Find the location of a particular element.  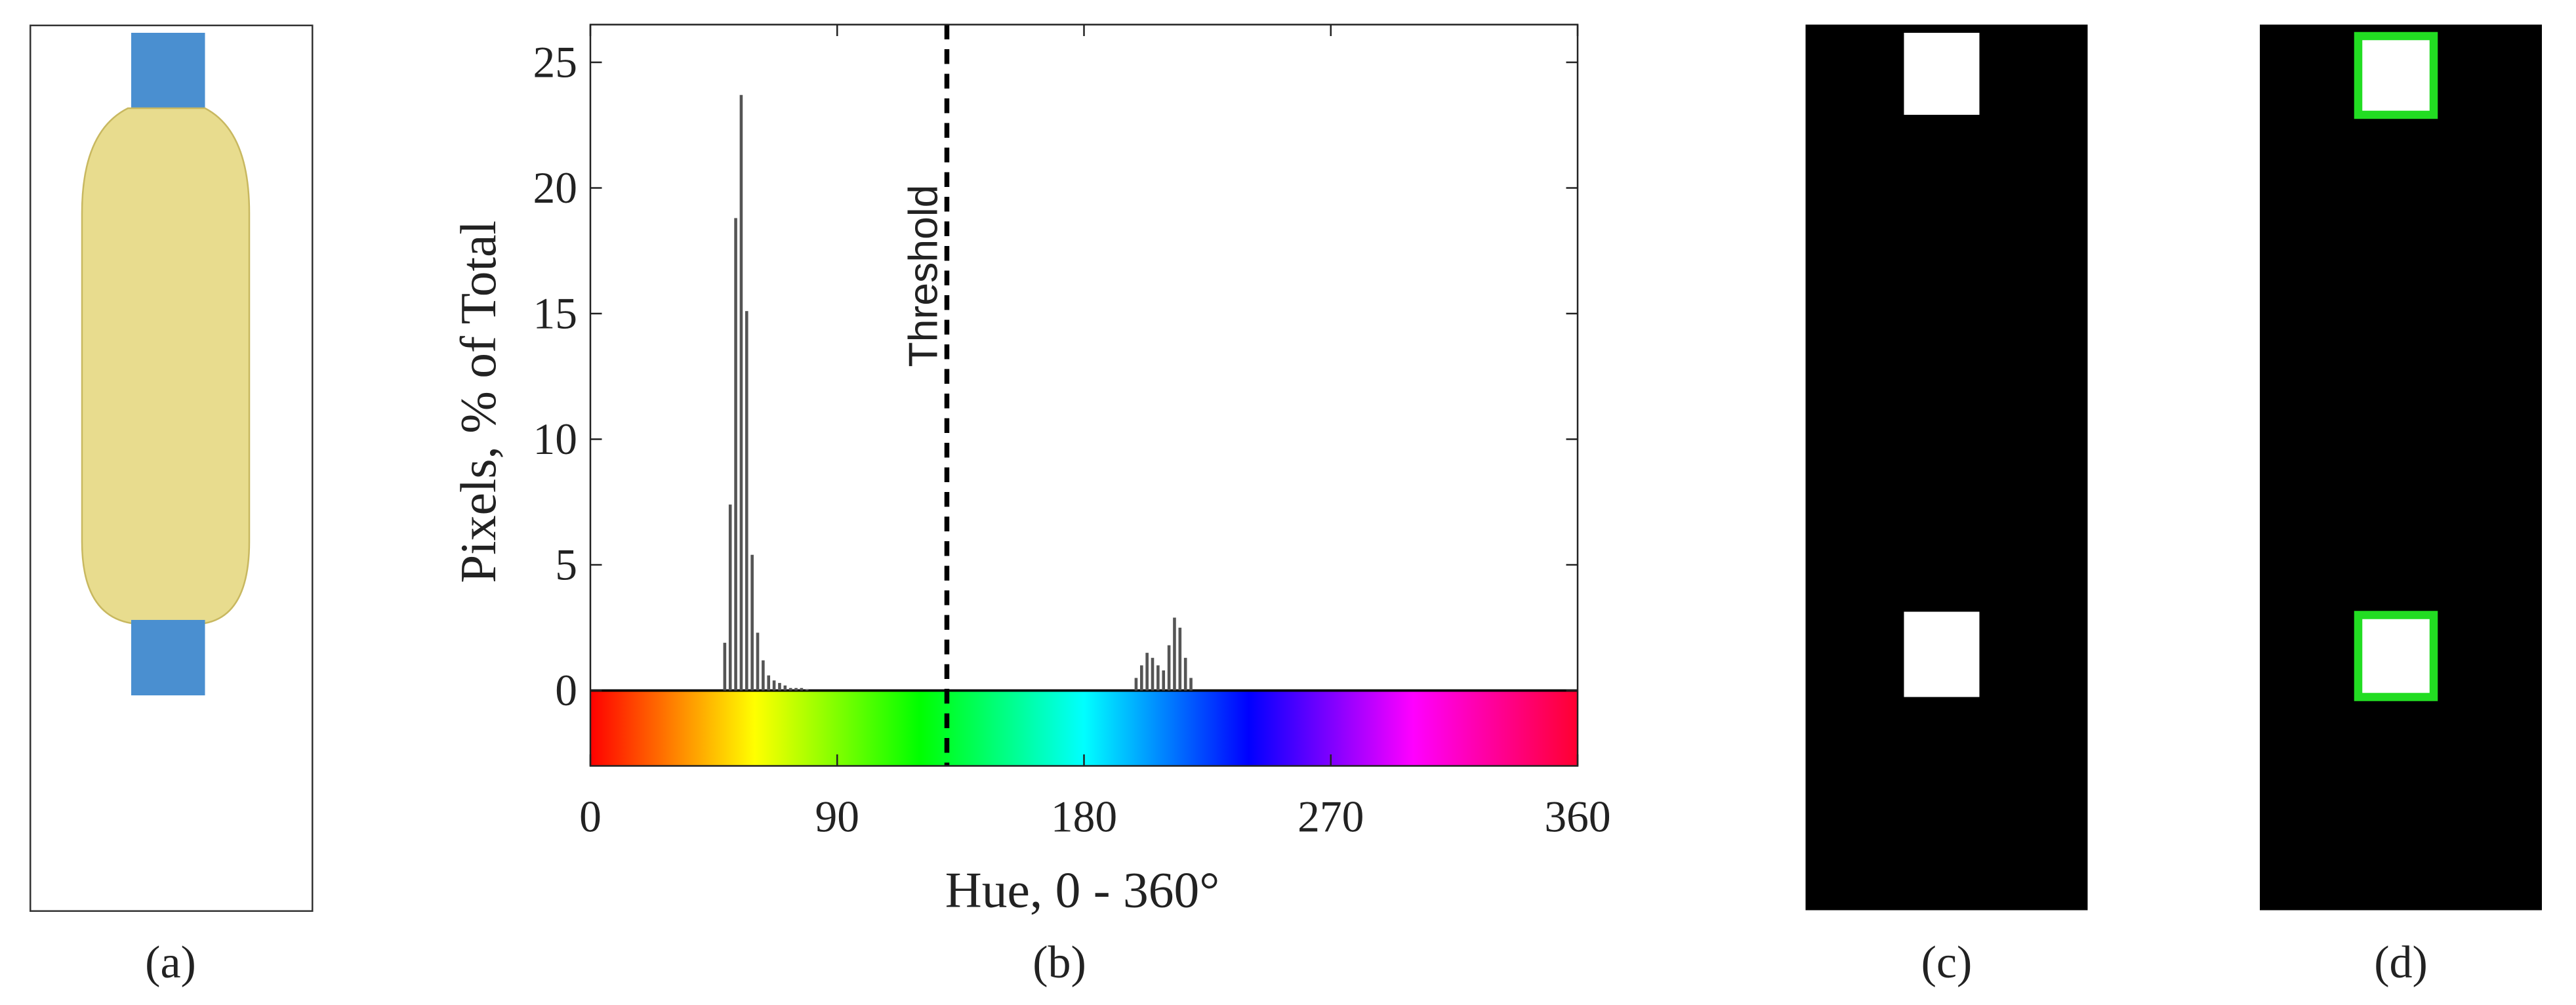

y-tick-label: 0 is located at coordinates (566, 690).